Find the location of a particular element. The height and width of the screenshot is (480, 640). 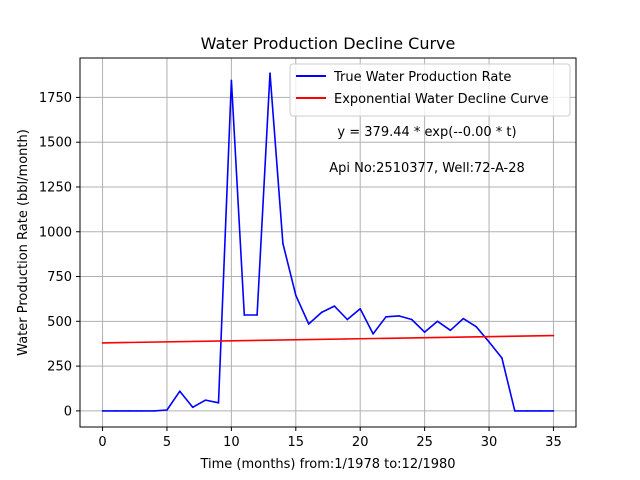

y-tick-label: 250 is located at coordinates (59, 367).